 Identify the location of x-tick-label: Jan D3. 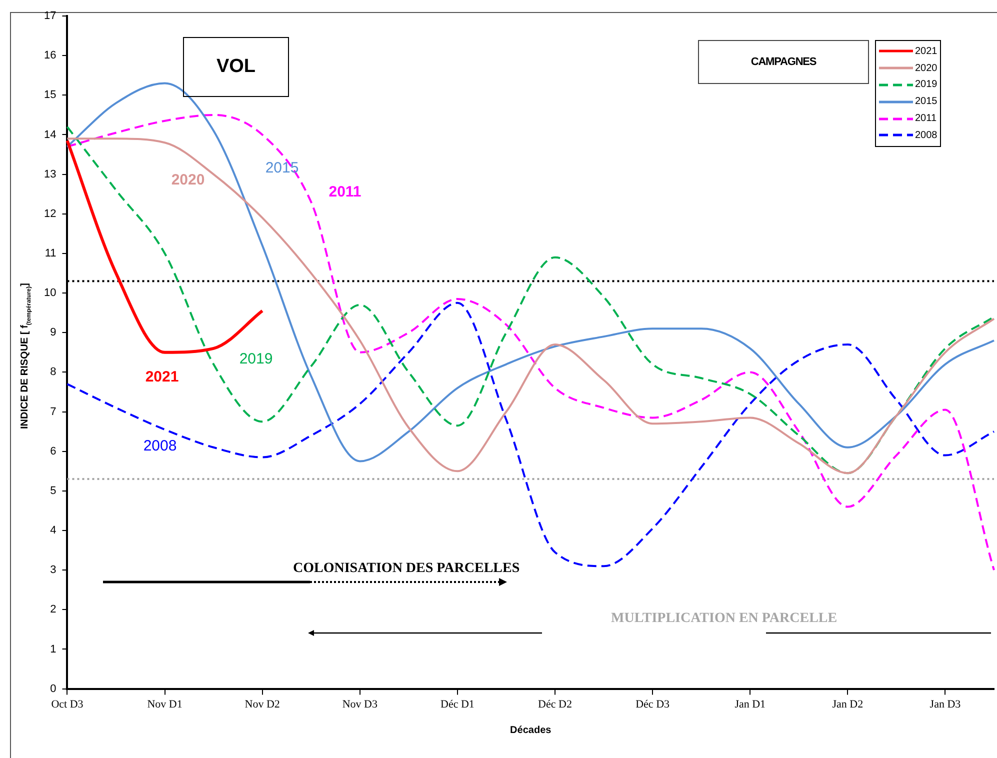
(946, 704).